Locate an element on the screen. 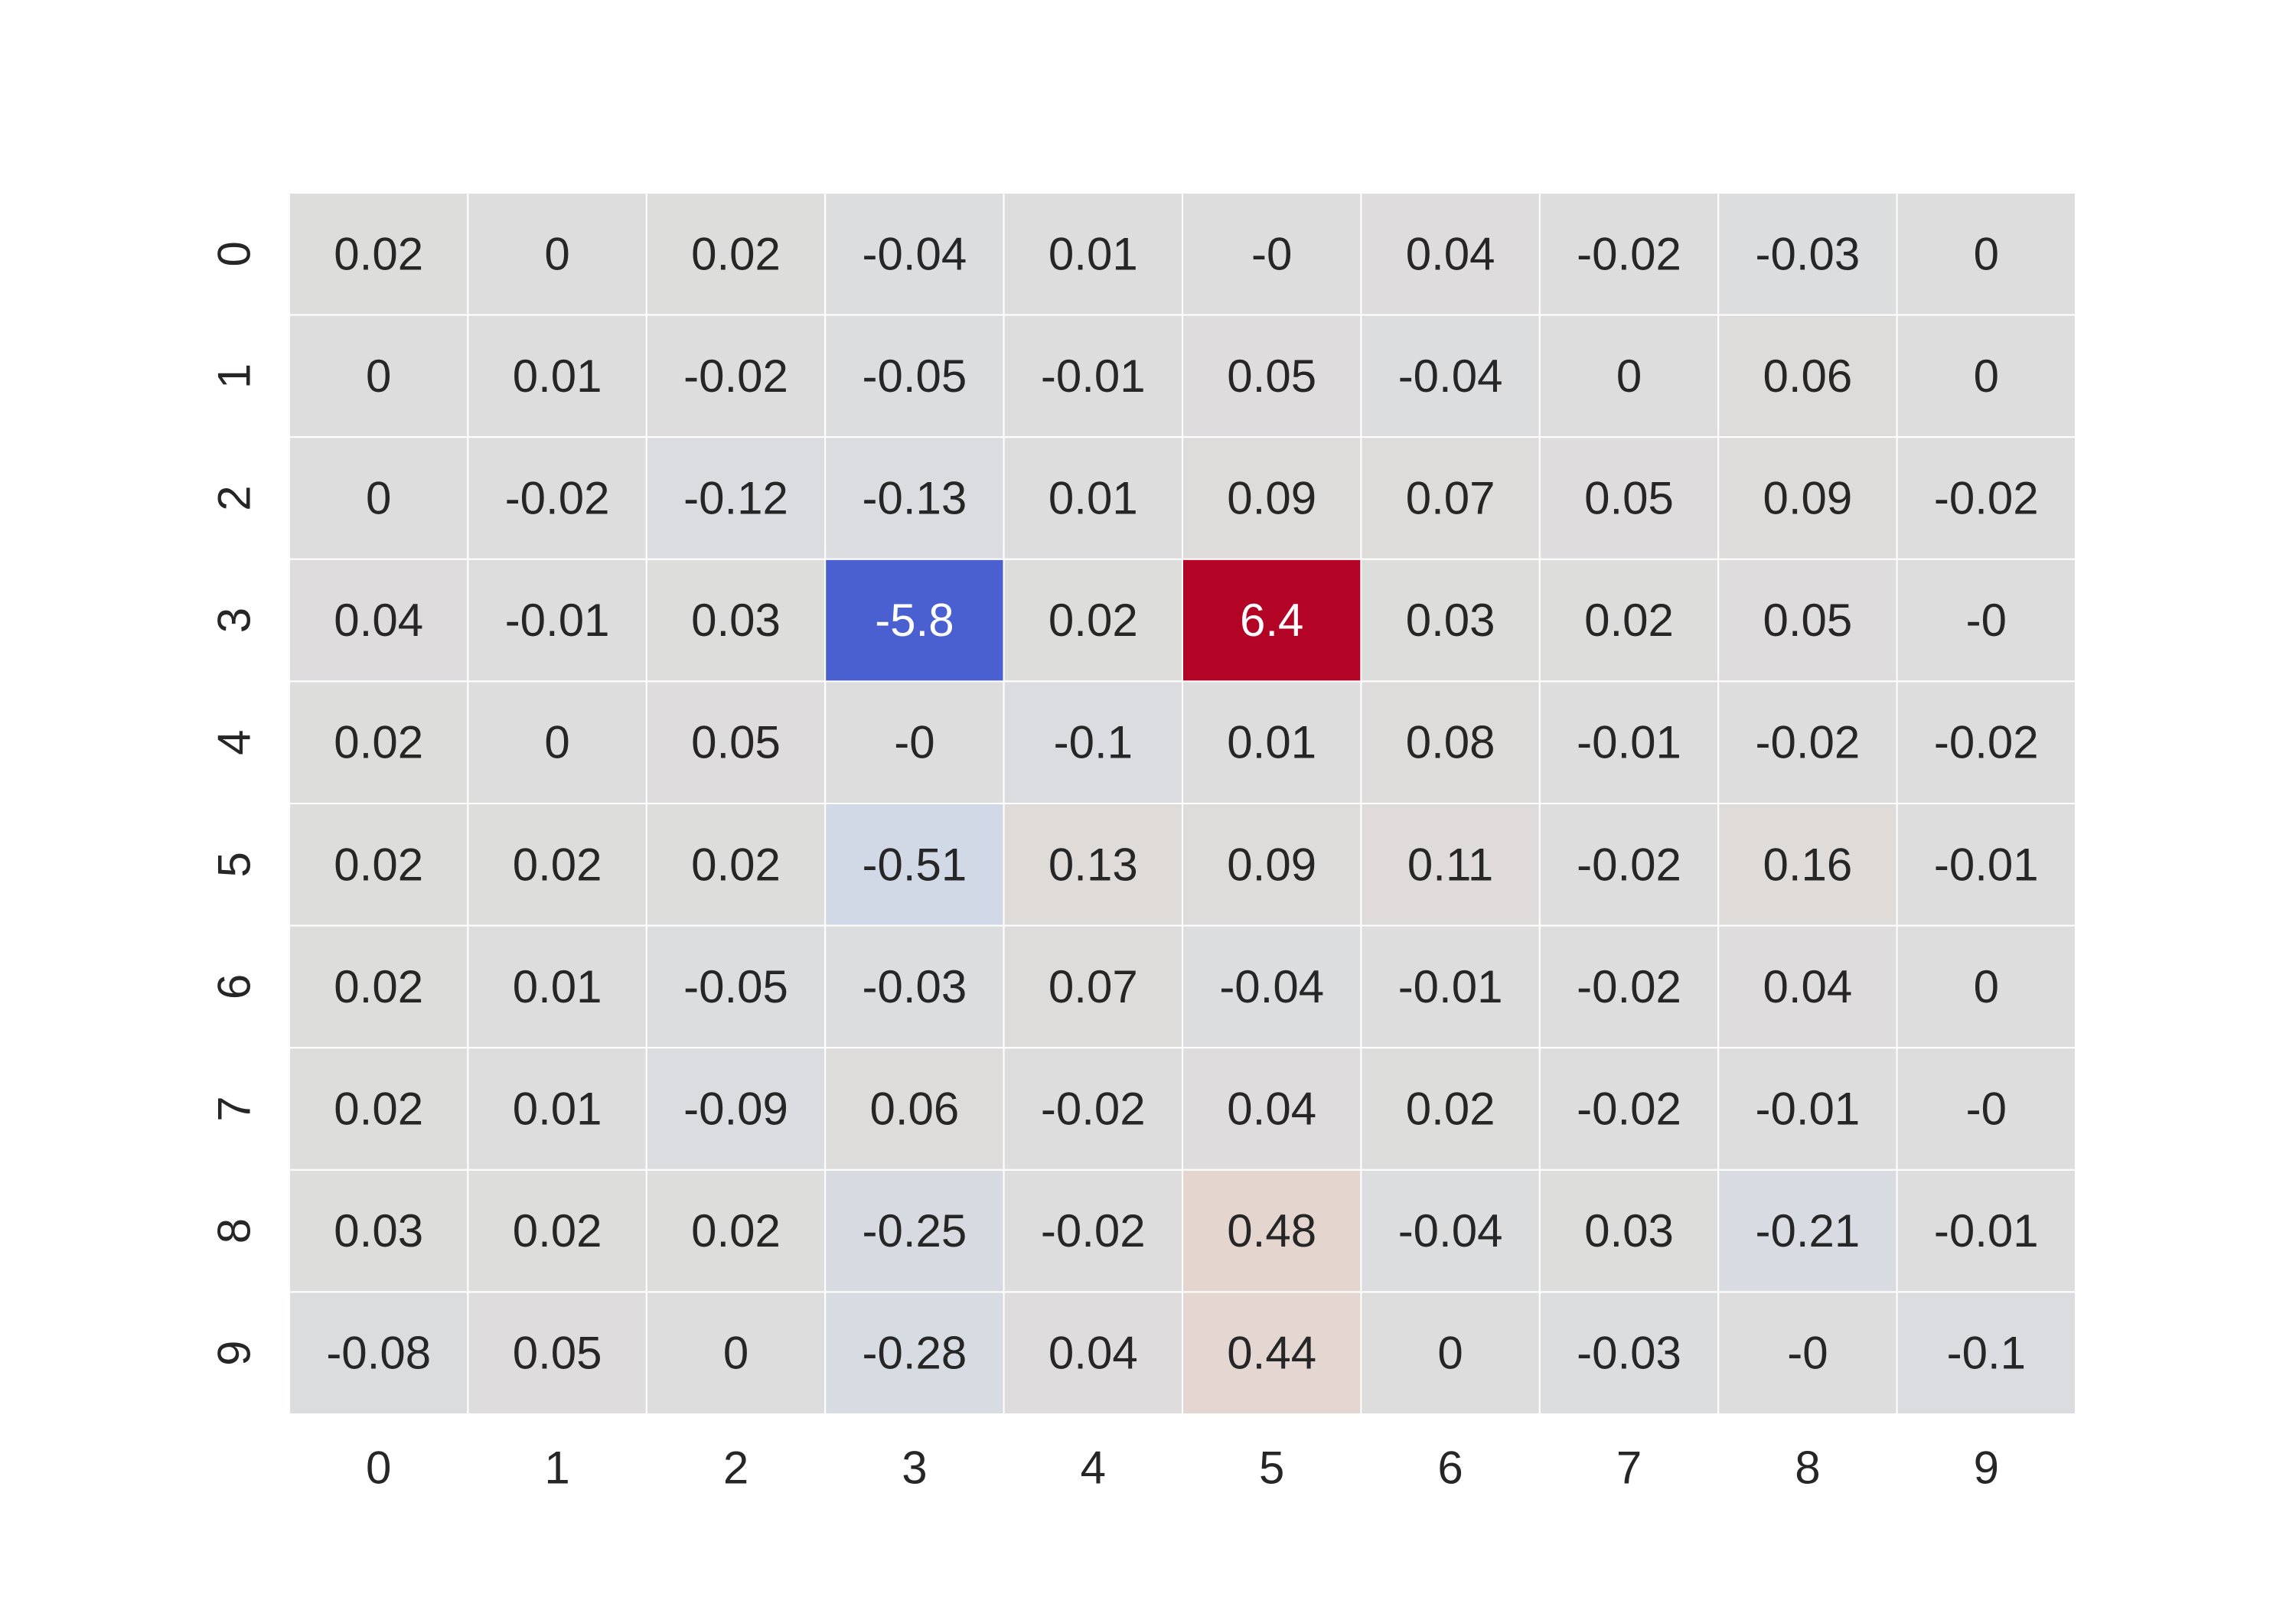 The height and width of the screenshot is (1607, 2296). heatmap-cell-r4-c4 is located at coordinates (1093, 742).